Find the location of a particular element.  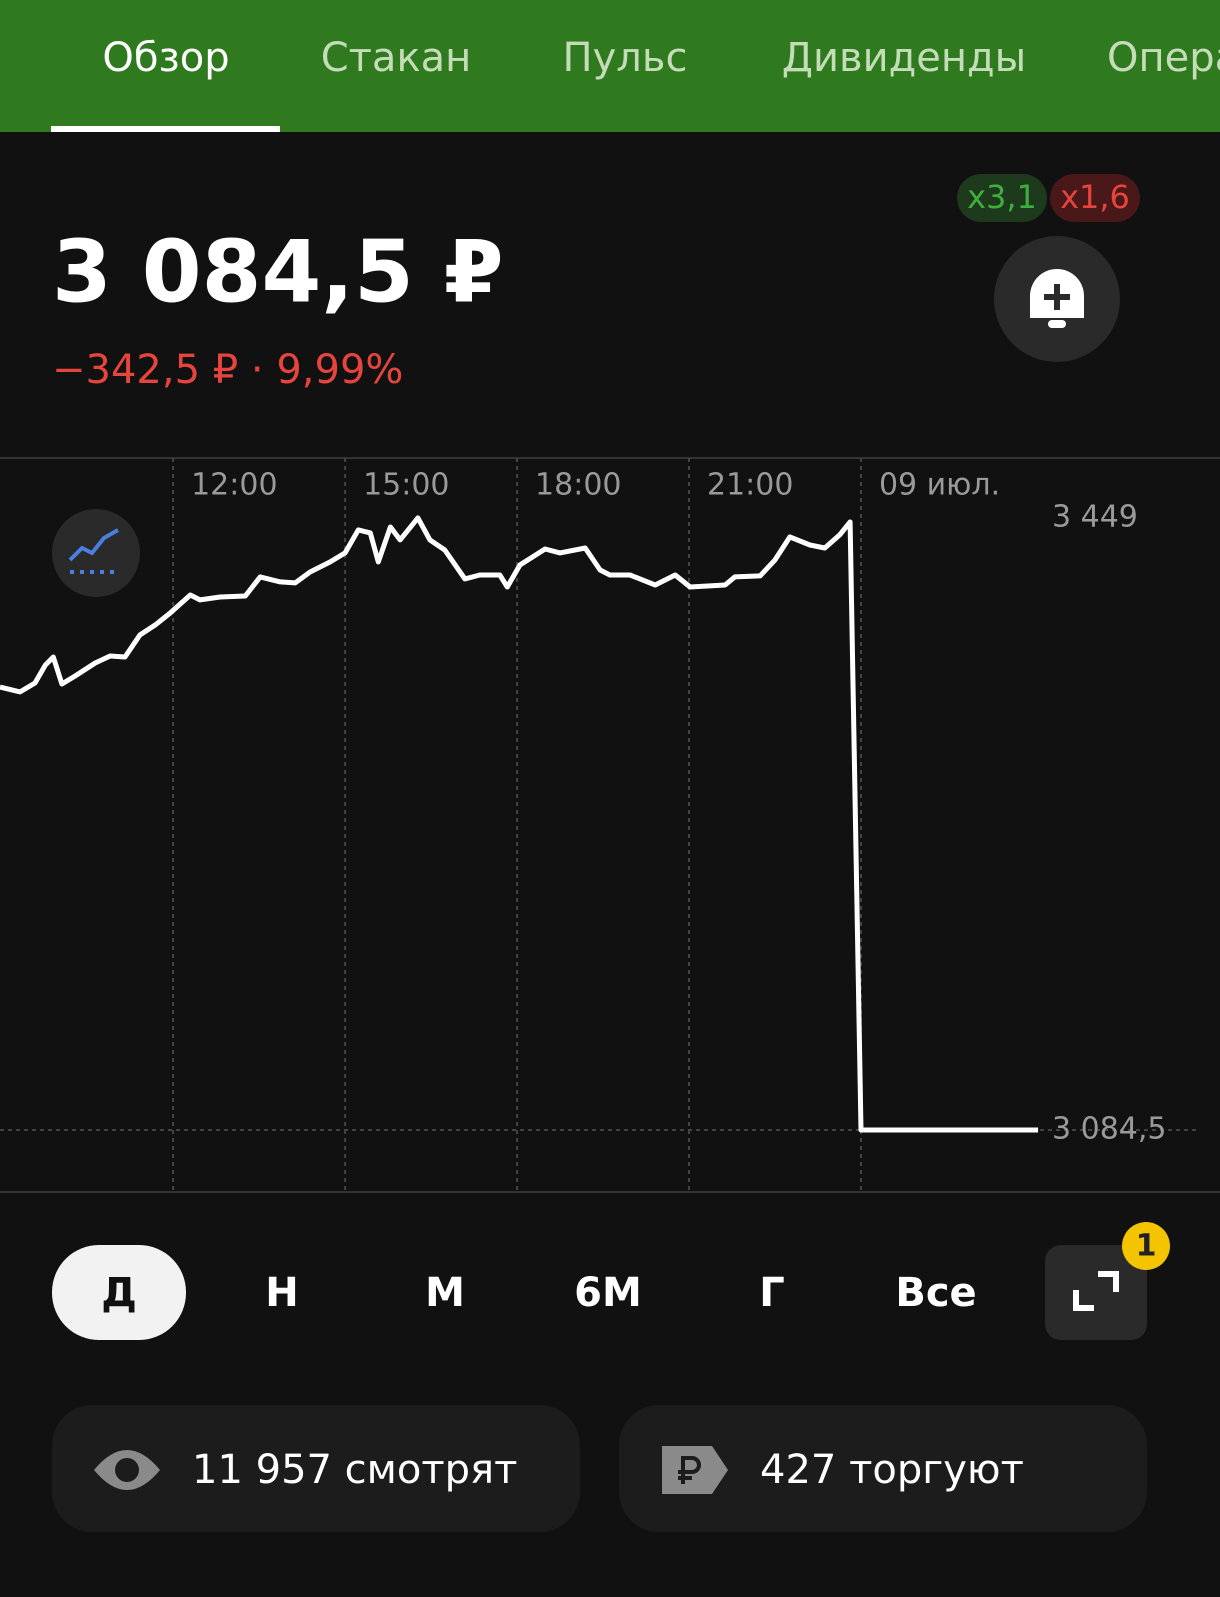

tab: Обзор is located at coordinates (165, 58).